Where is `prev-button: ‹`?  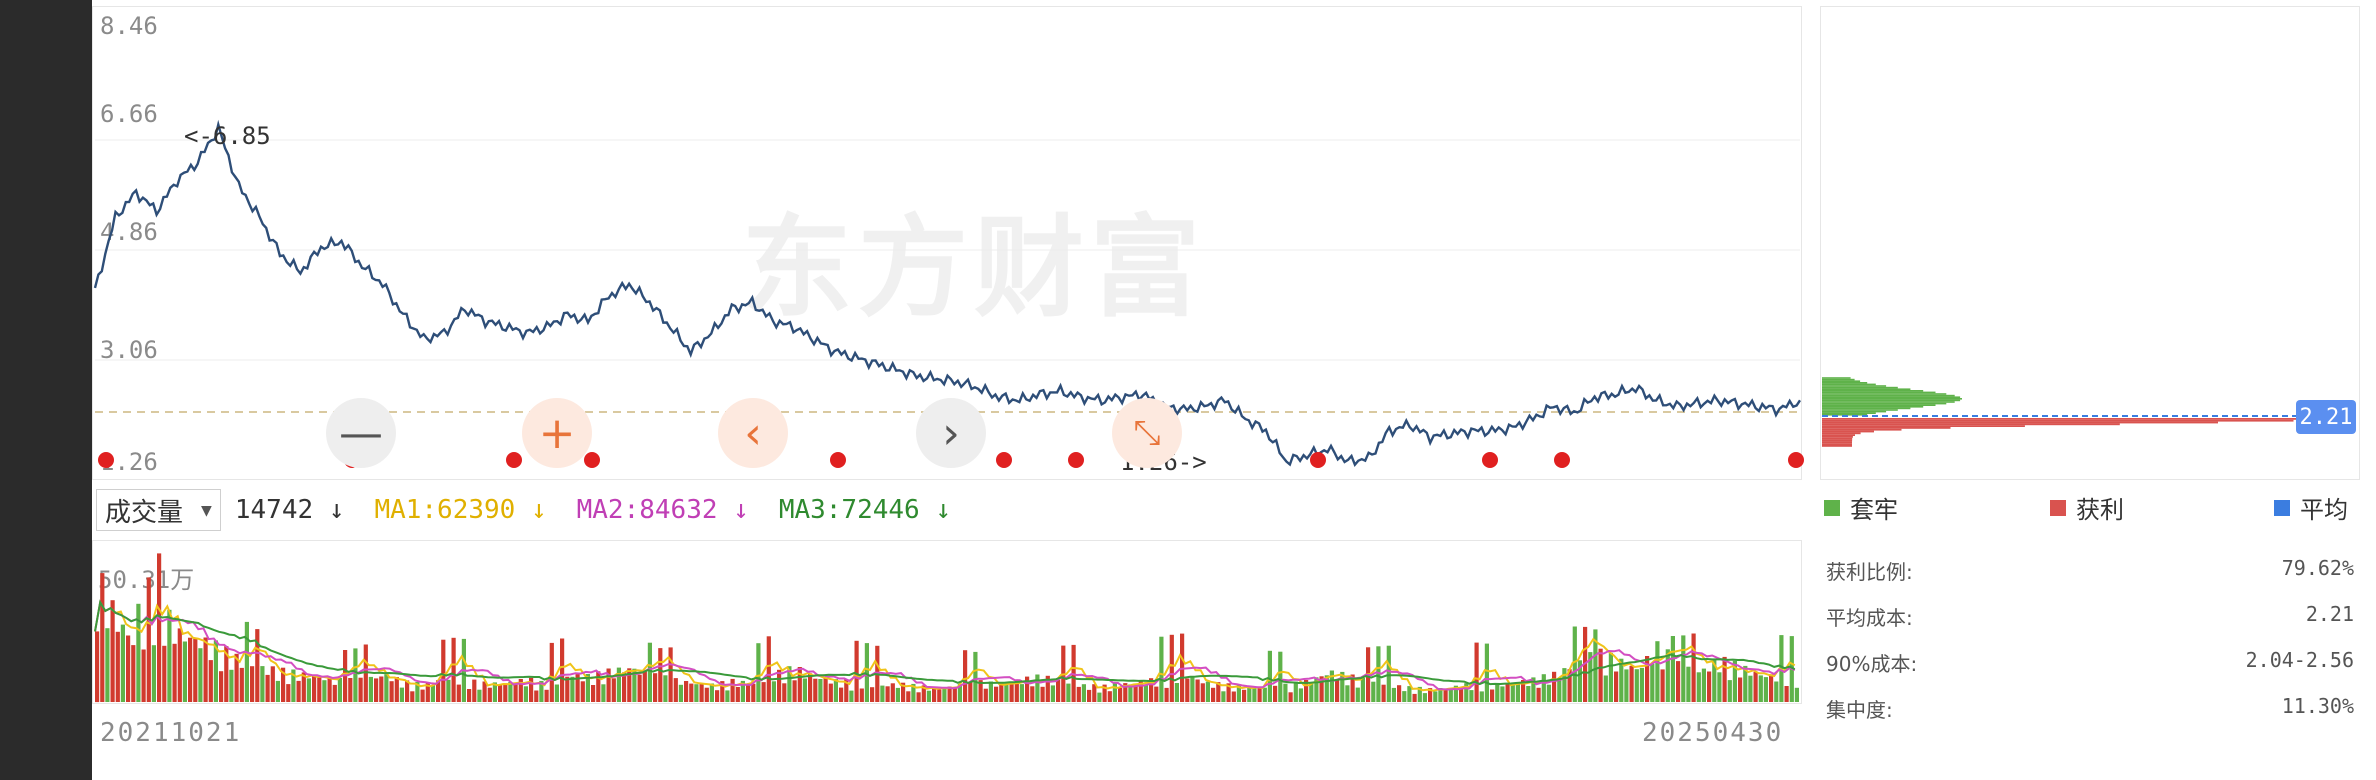
prev-button: ‹ is located at coordinates (753, 433).